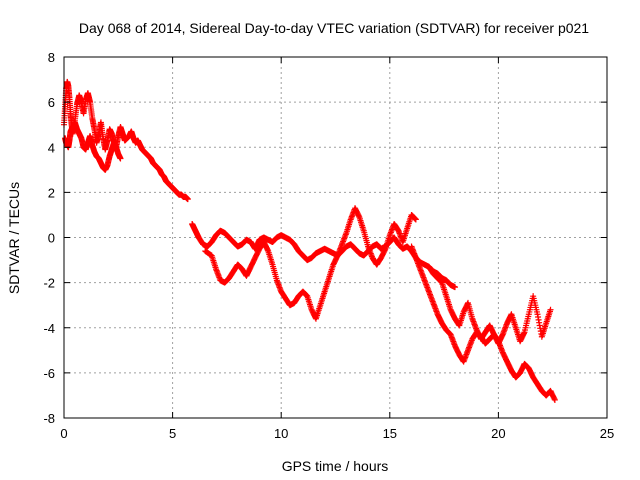 Image resolution: width=640 pixels, height=480 pixels. I want to click on y-tick-label: -8, so click(49, 418).